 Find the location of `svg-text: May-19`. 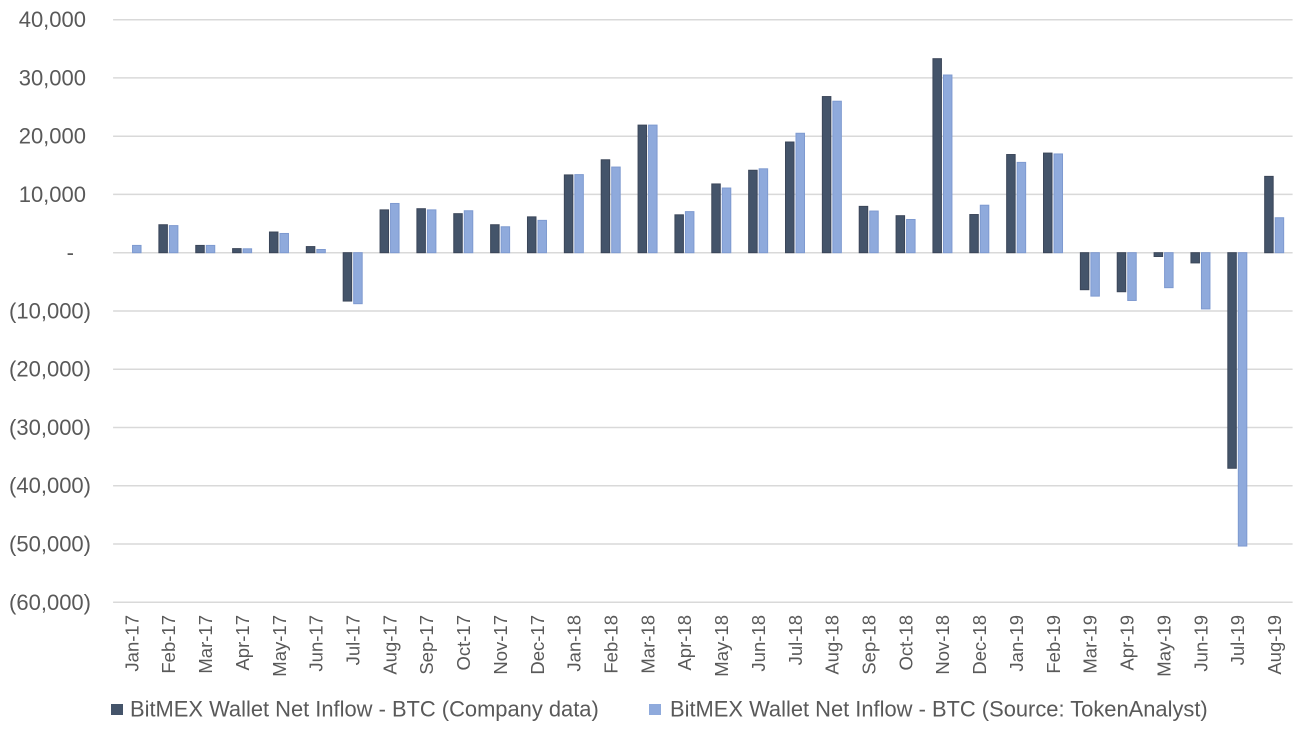

svg-text: May-19 is located at coordinates (1163, 646).